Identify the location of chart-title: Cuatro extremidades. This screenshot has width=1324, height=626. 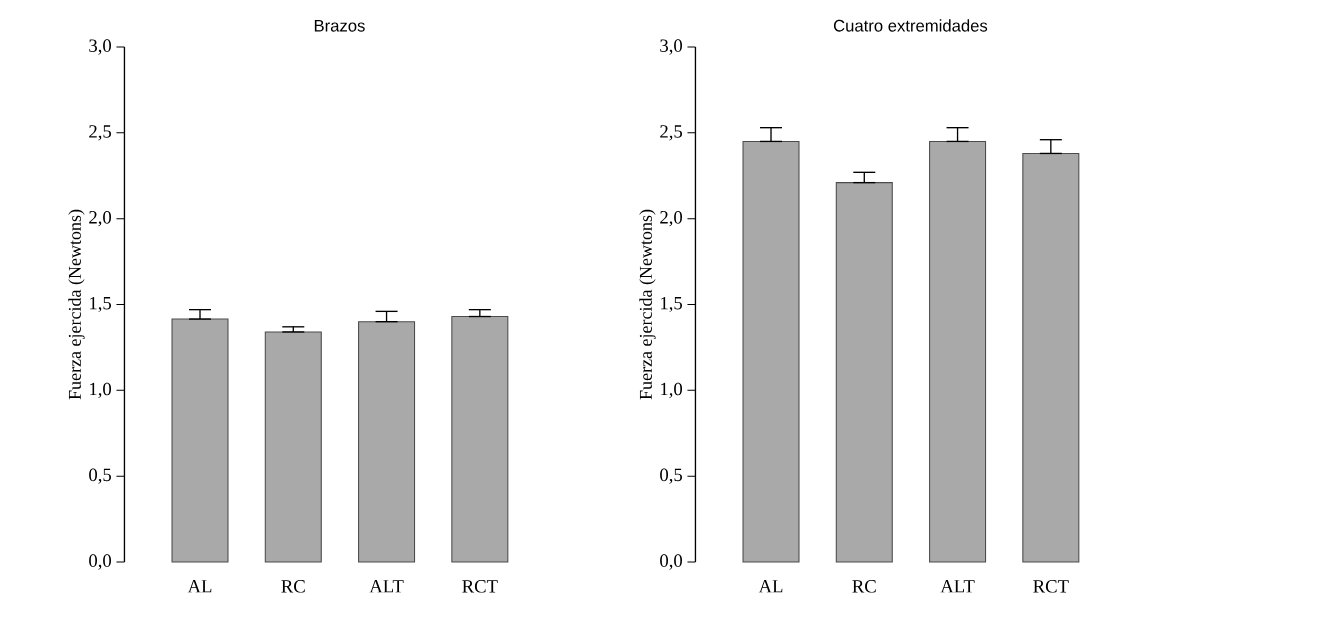
(910, 25).